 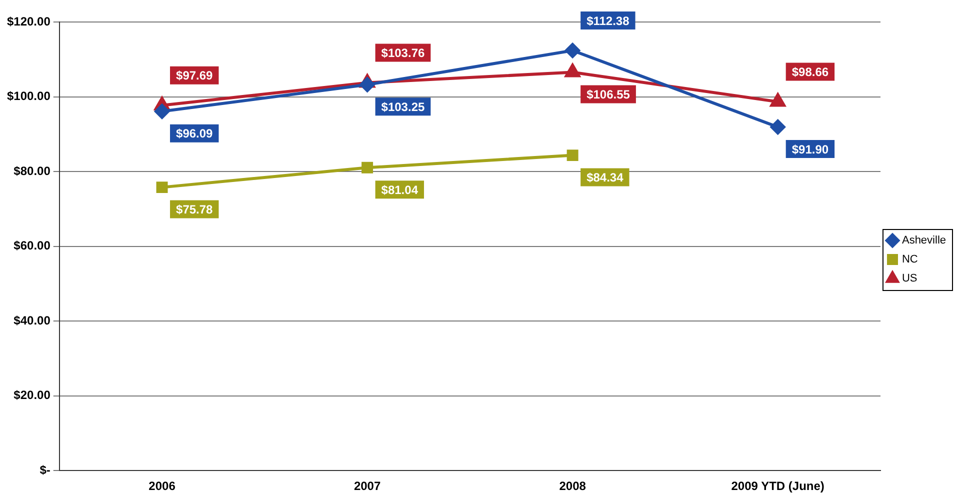 I want to click on data-label: $81.04, so click(x=399, y=189).